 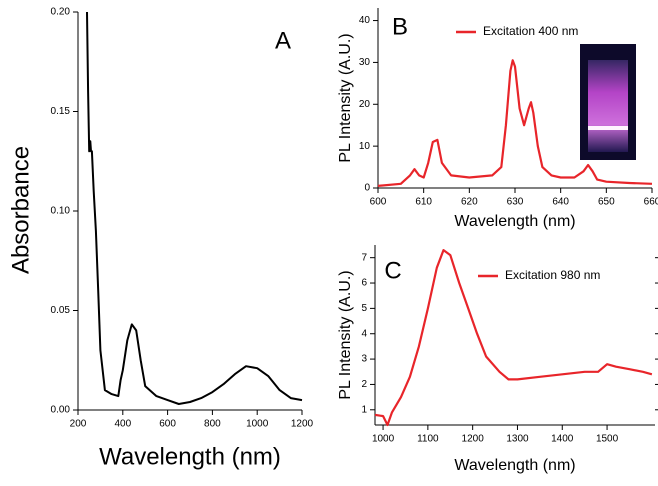 What do you see at coordinates (78, 424) in the screenshot?
I see `x-tick-label: 200` at bounding box center [78, 424].